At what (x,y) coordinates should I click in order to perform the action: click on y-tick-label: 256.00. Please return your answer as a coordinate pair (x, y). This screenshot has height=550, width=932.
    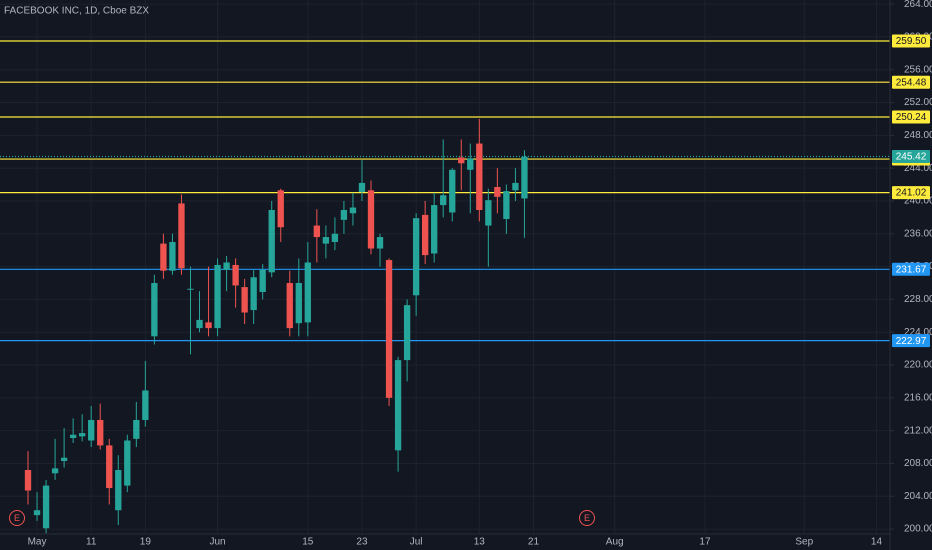
    Looking at the image, I should click on (918, 69).